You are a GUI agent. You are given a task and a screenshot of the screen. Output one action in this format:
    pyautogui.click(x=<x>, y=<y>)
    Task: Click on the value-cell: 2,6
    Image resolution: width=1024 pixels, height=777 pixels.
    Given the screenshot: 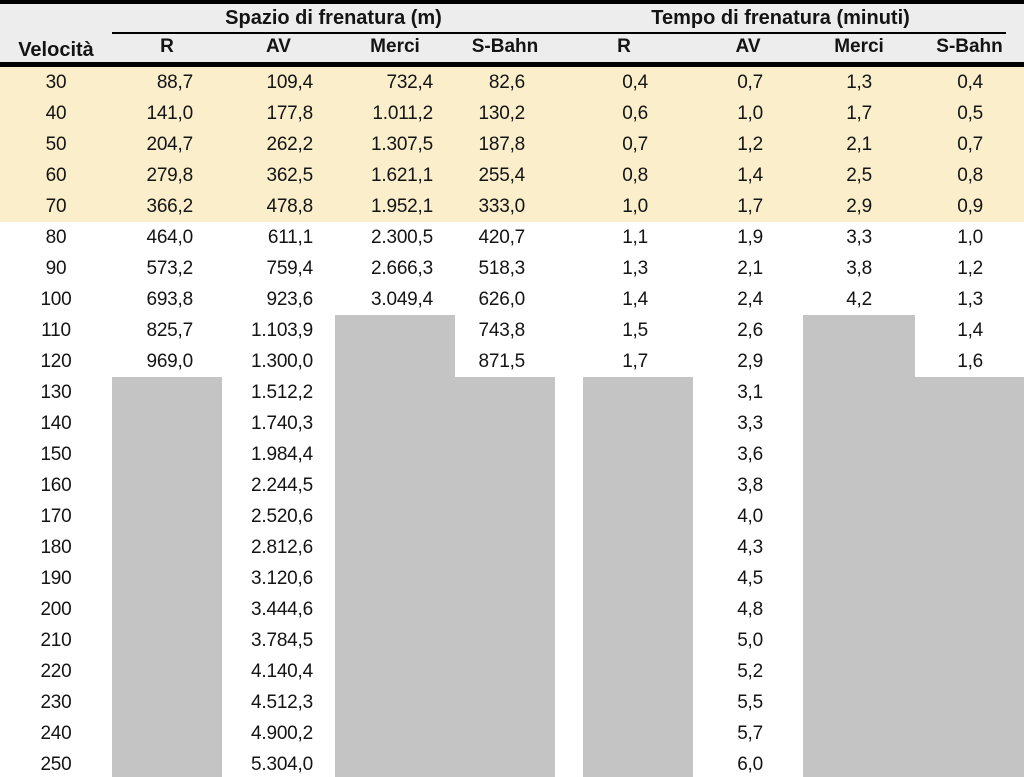 What is the action you would take?
    pyautogui.click(x=750, y=330)
    